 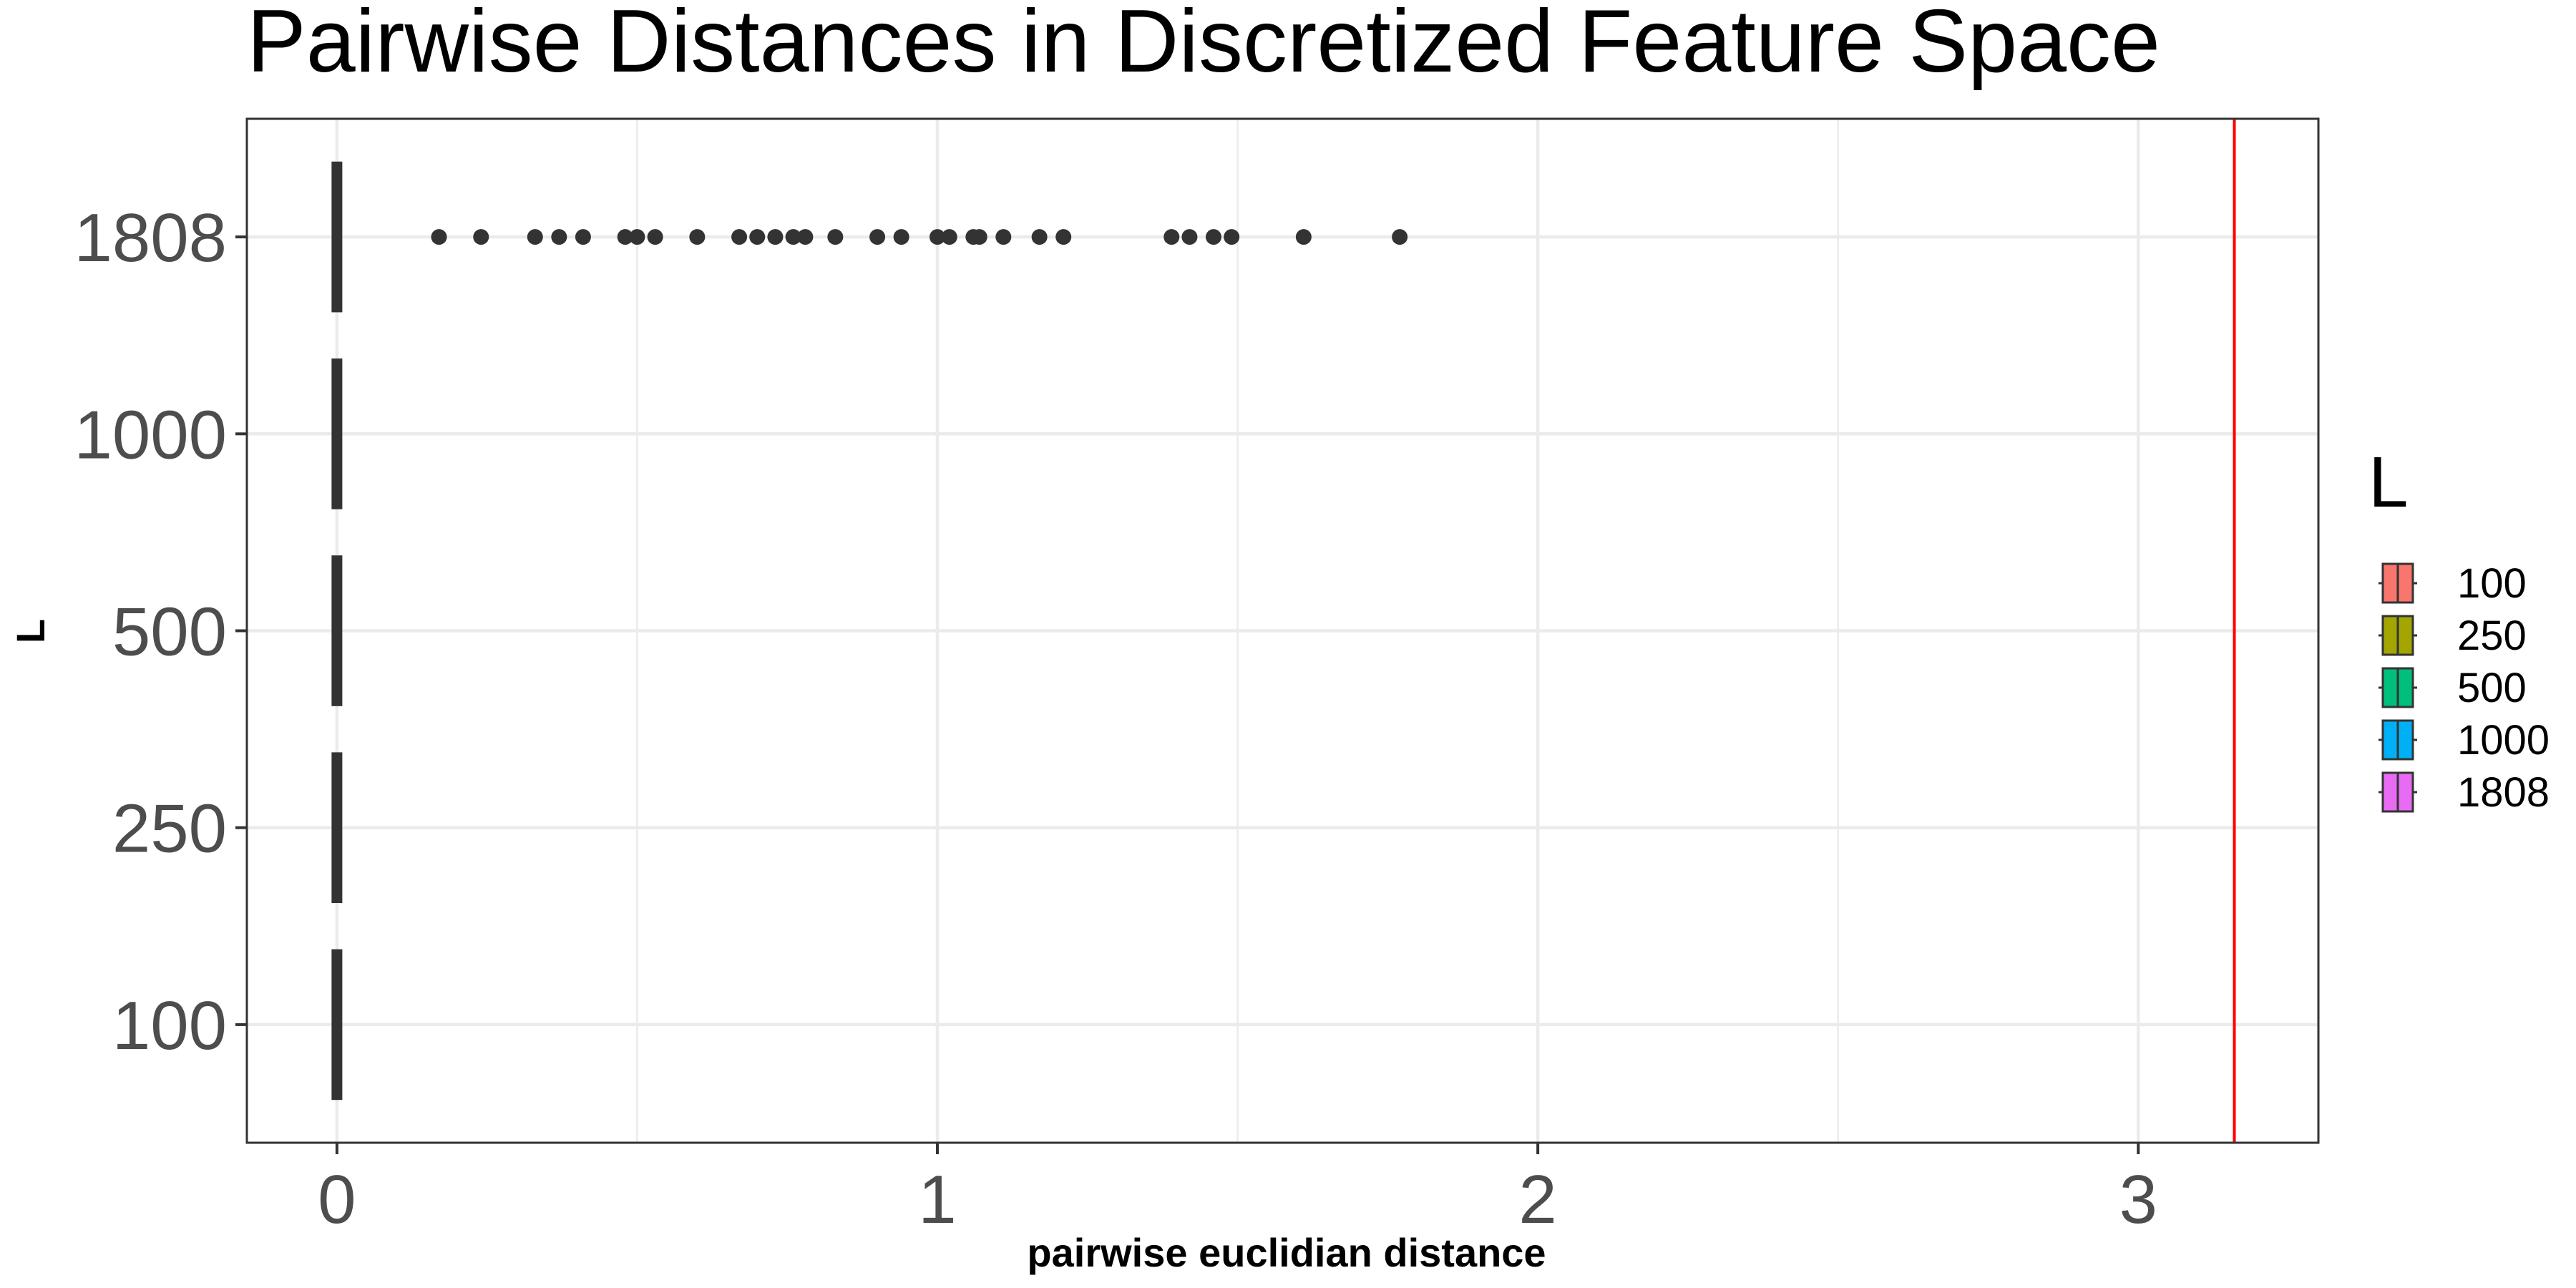 What do you see at coordinates (169, 829) in the screenshot?
I see `y-tick-label: 250` at bounding box center [169, 829].